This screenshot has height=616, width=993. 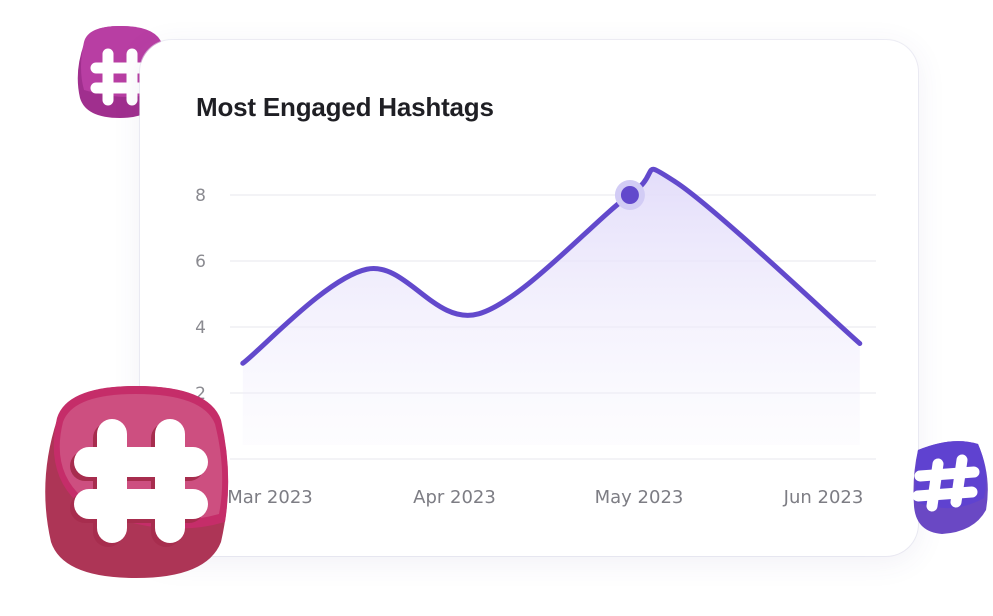 I want to click on x-tick-label: Jun 2023, so click(x=823, y=497).